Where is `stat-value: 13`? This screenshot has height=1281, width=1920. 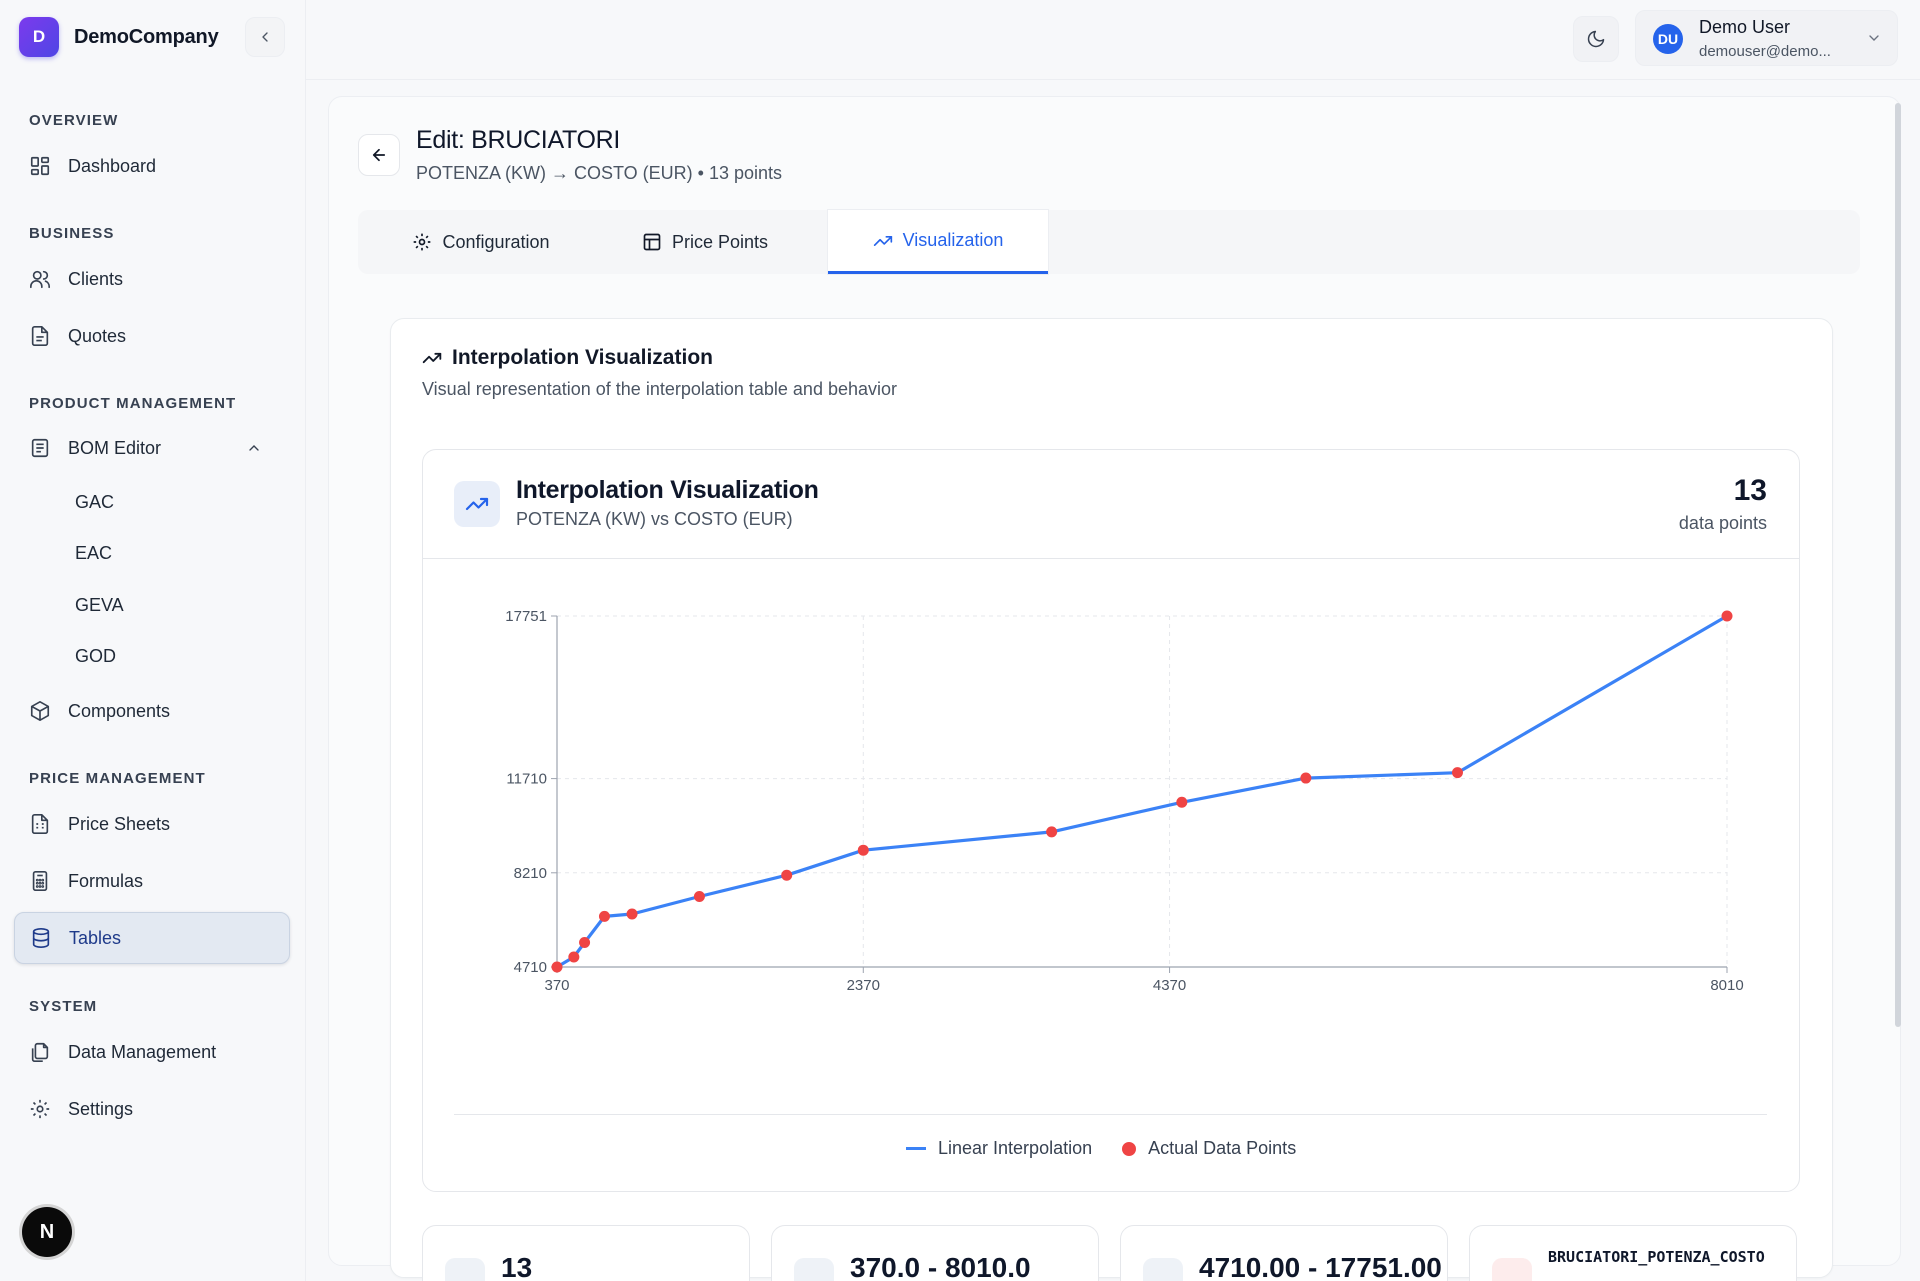
stat-value: 13 is located at coordinates (517, 1266).